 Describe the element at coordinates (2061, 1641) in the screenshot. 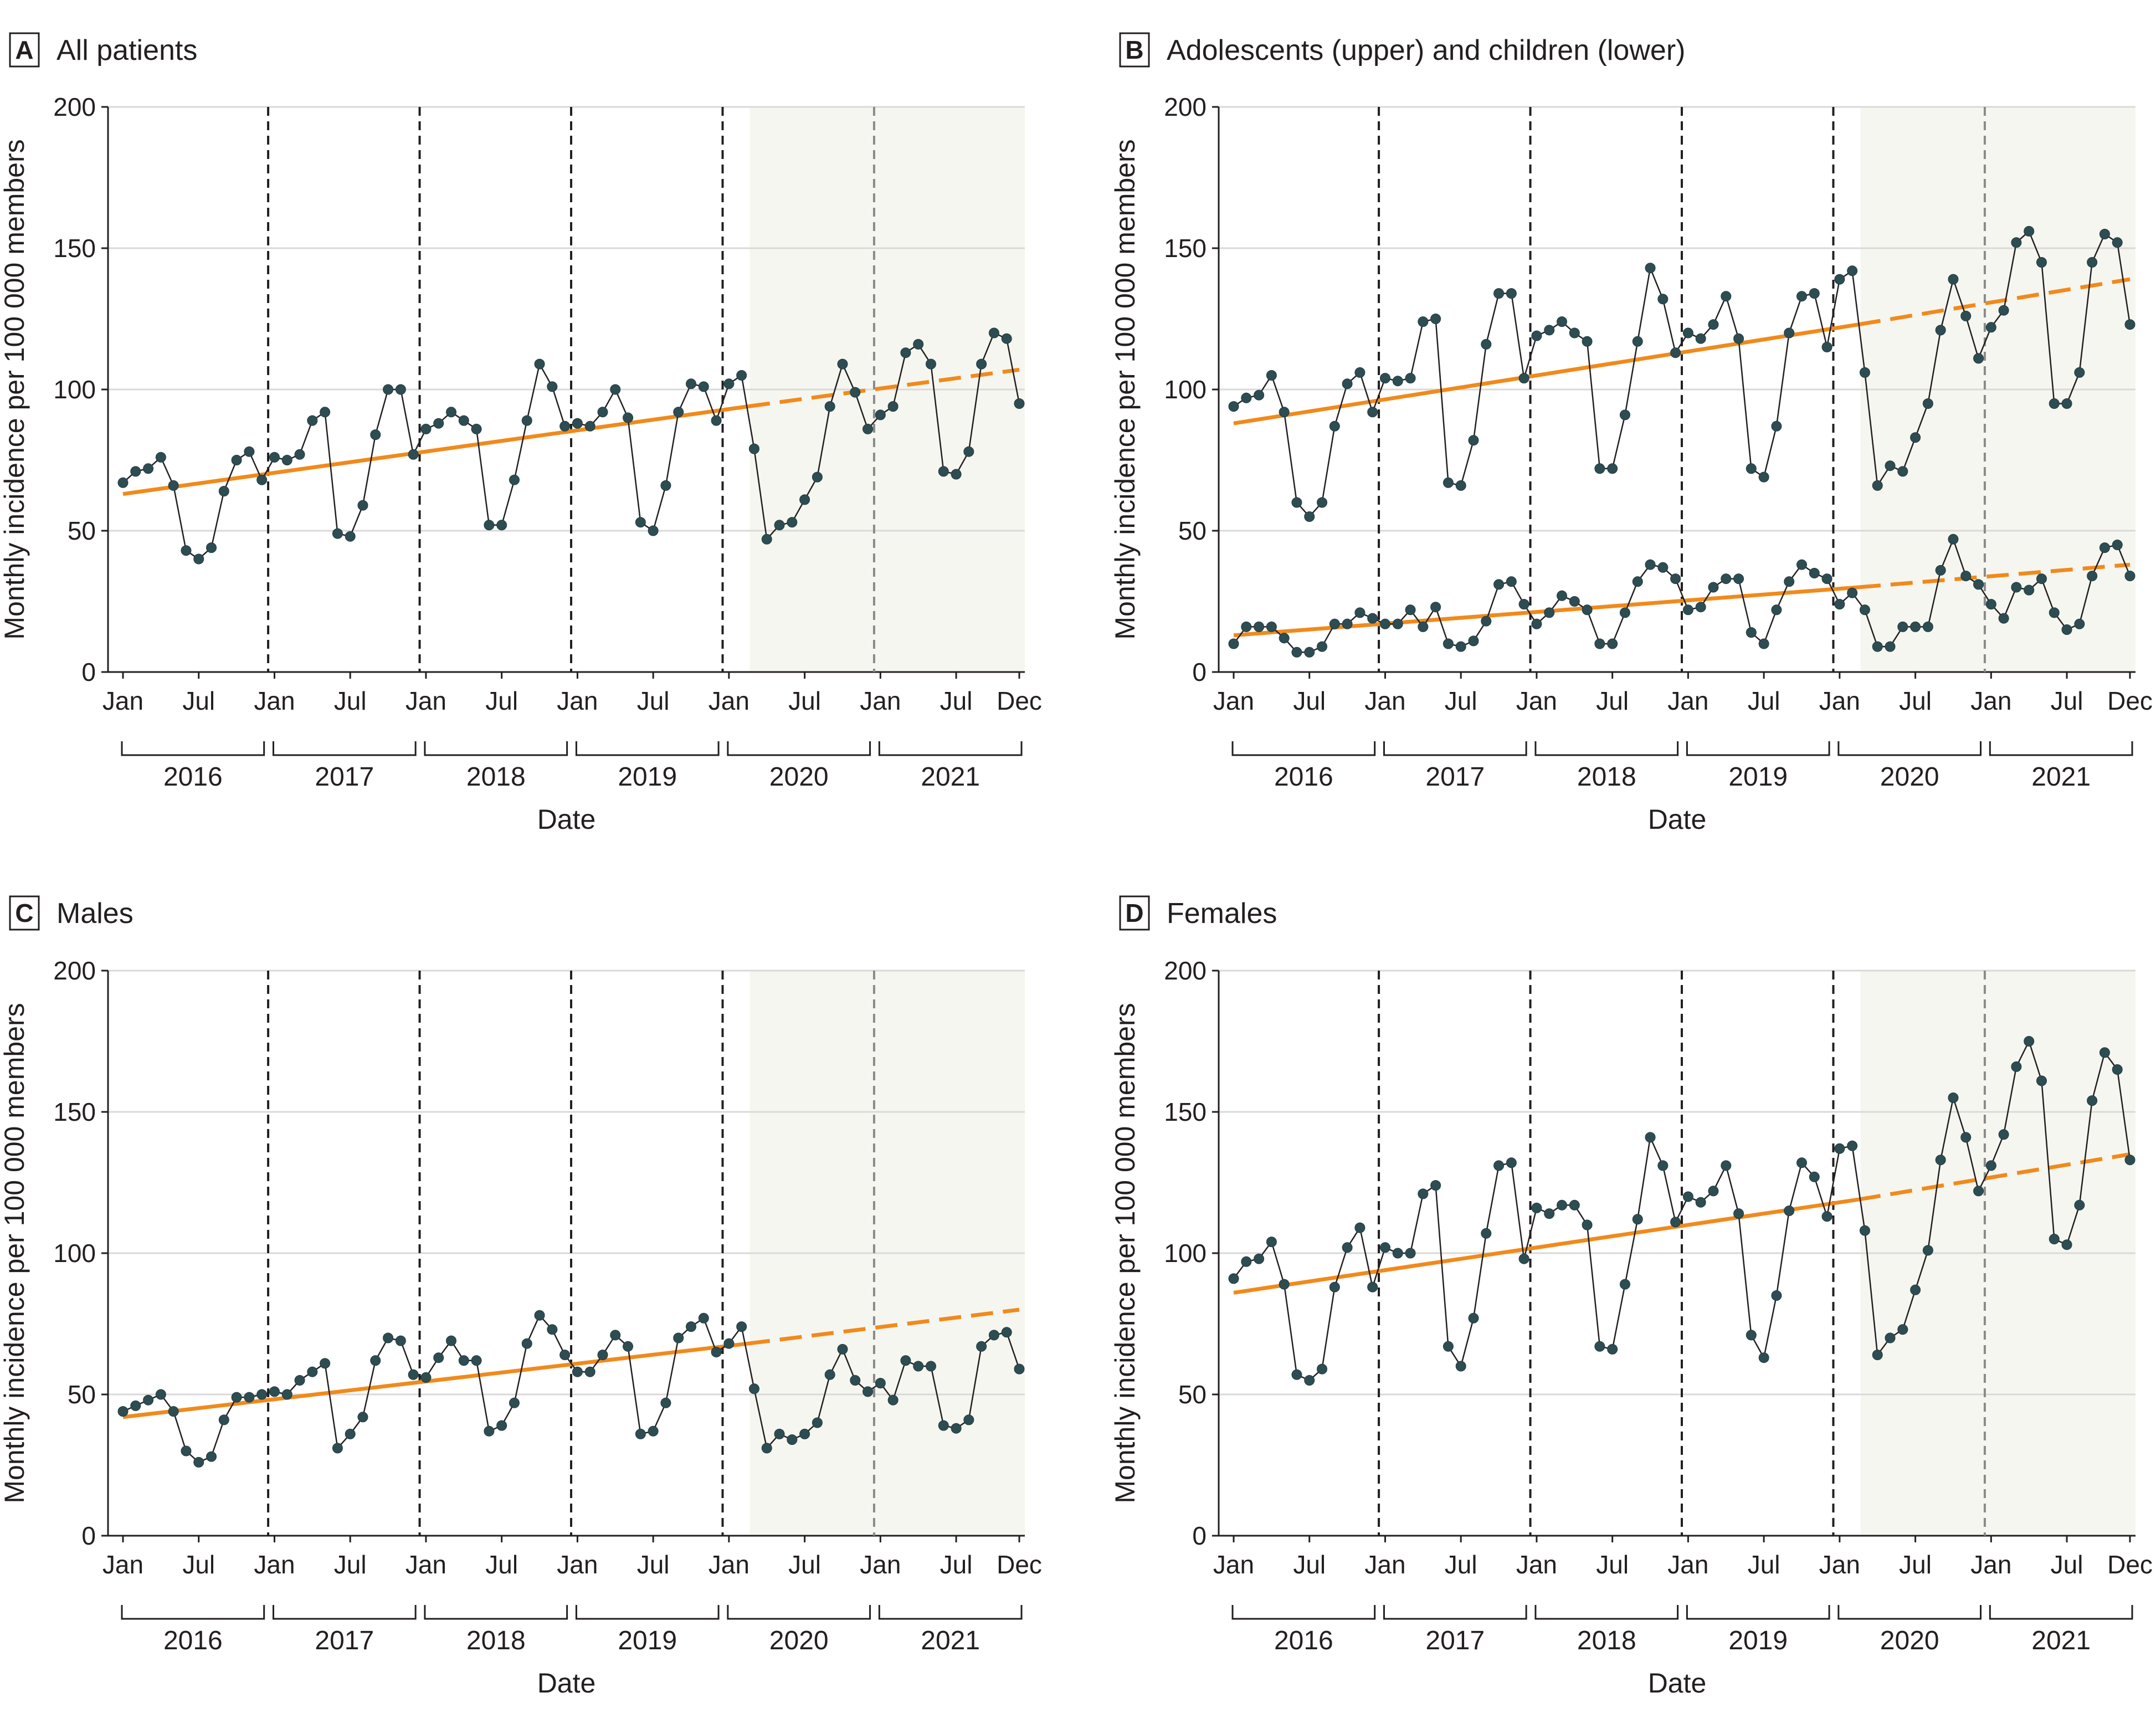

I see `year-label: 2021` at that location.